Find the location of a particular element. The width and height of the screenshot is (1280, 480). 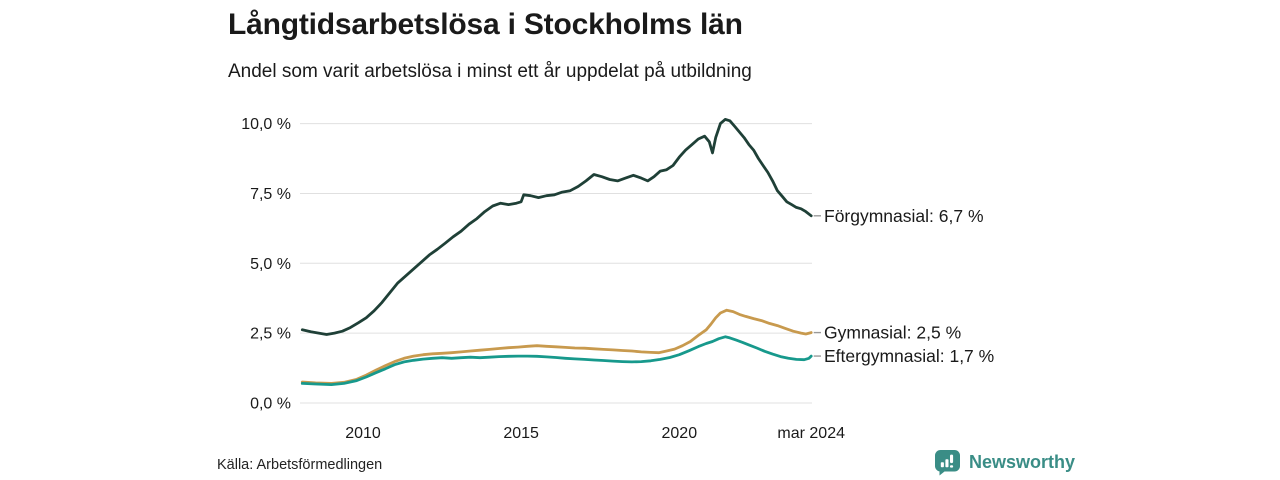

x-axis-tick-label: 2020 is located at coordinates (680, 433).